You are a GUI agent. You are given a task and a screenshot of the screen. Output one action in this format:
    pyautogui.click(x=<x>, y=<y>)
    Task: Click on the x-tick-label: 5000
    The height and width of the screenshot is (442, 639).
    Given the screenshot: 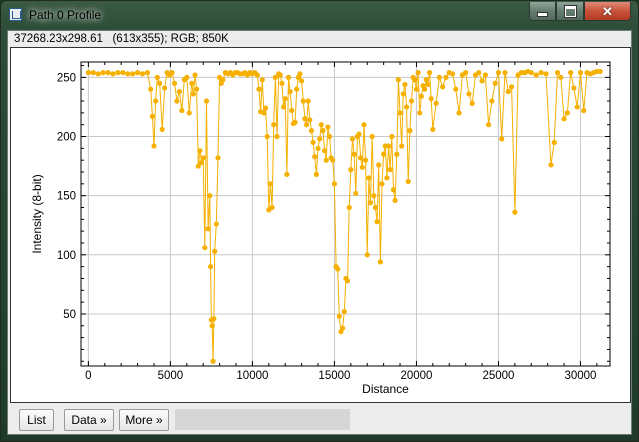 What is the action you would take?
    pyautogui.click(x=171, y=376)
    